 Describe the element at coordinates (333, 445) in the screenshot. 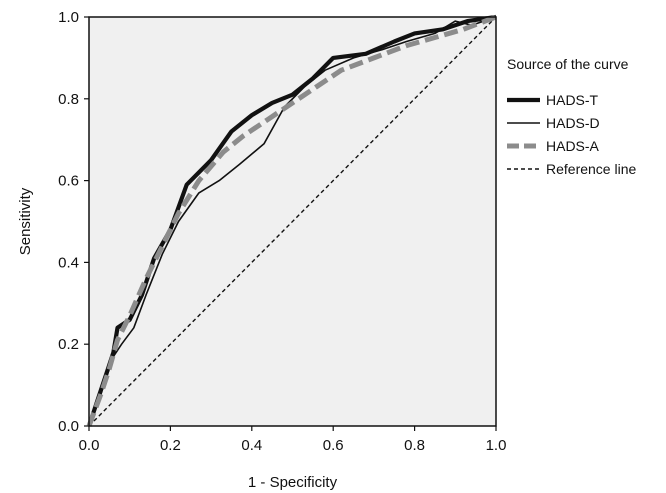

I see `x-tick-label: 0.6` at that location.